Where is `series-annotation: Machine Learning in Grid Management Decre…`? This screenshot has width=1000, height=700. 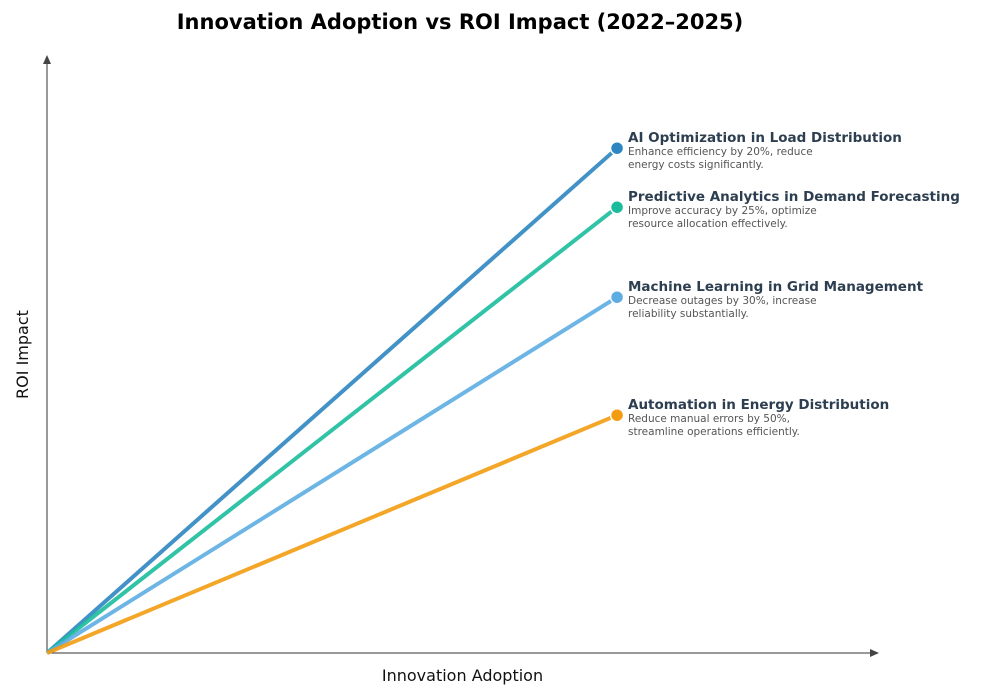
series-annotation: Machine Learning in Grid Management Decre… is located at coordinates (775, 300).